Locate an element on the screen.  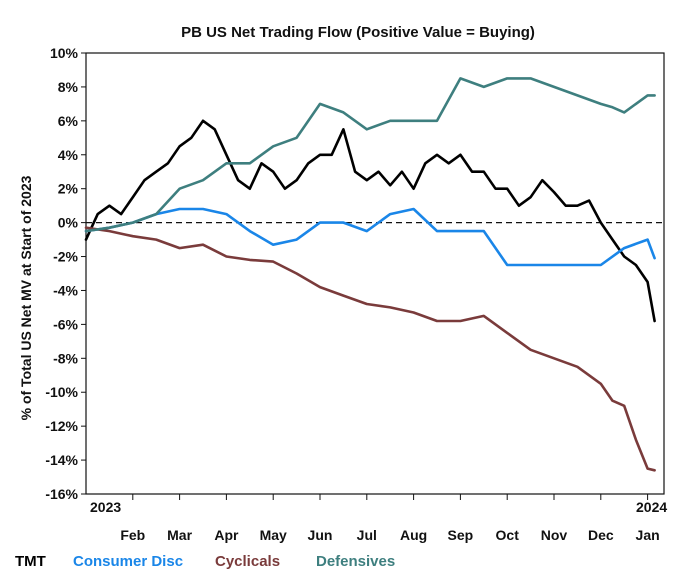
y-axis-label: % of Total US Net MV at Start of 2023 is located at coordinates (26, 297).